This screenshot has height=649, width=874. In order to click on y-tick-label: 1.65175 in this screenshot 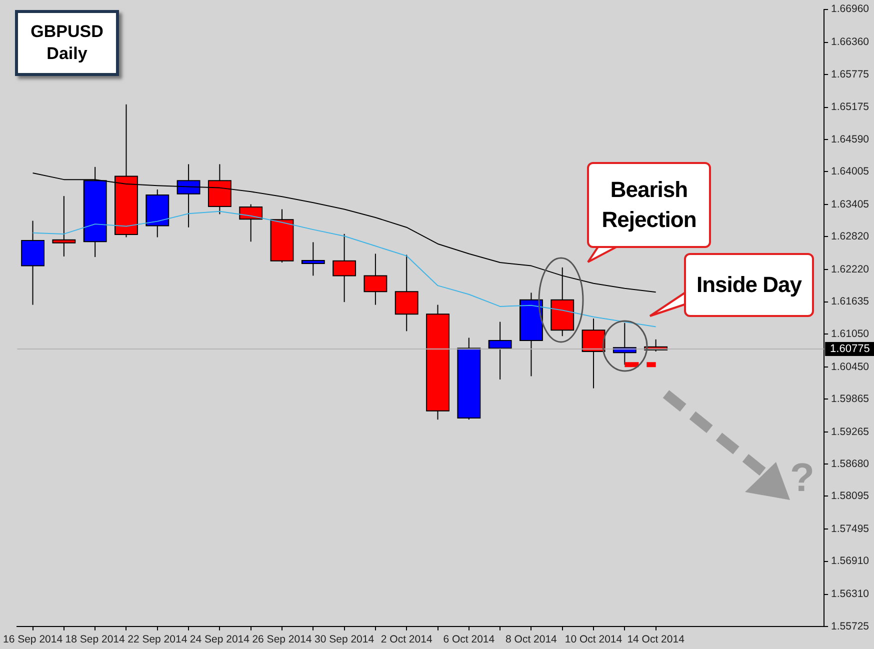, I will do `click(850, 107)`.